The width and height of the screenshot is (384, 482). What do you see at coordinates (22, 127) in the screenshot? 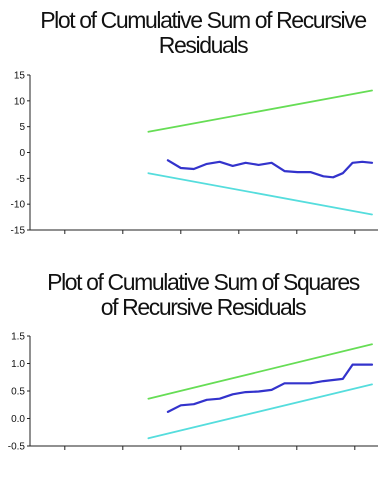
I see `y-tick-label: 5` at bounding box center [22, 127].